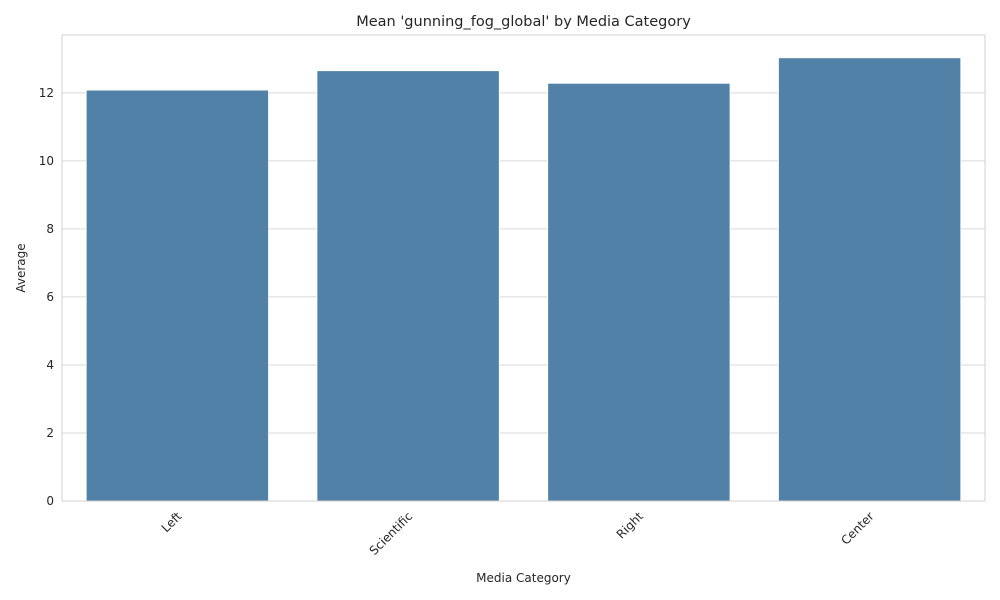  I want to click on x-tick-label: Right, so click(630, 525).